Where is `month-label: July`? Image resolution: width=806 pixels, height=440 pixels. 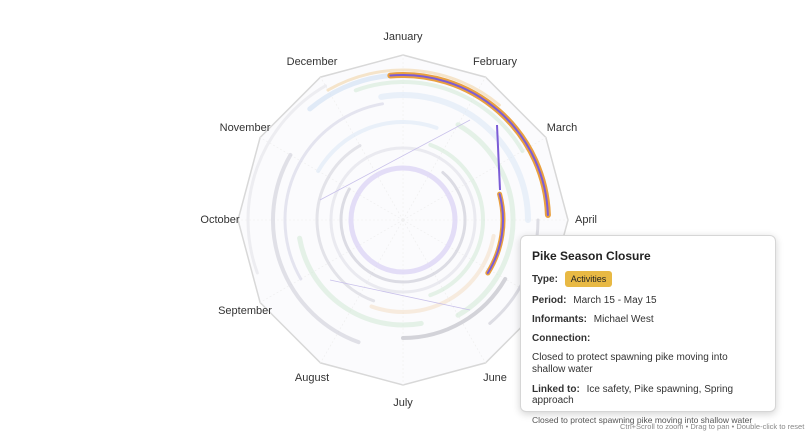
month-label: July is located at coordinates (403, 403).